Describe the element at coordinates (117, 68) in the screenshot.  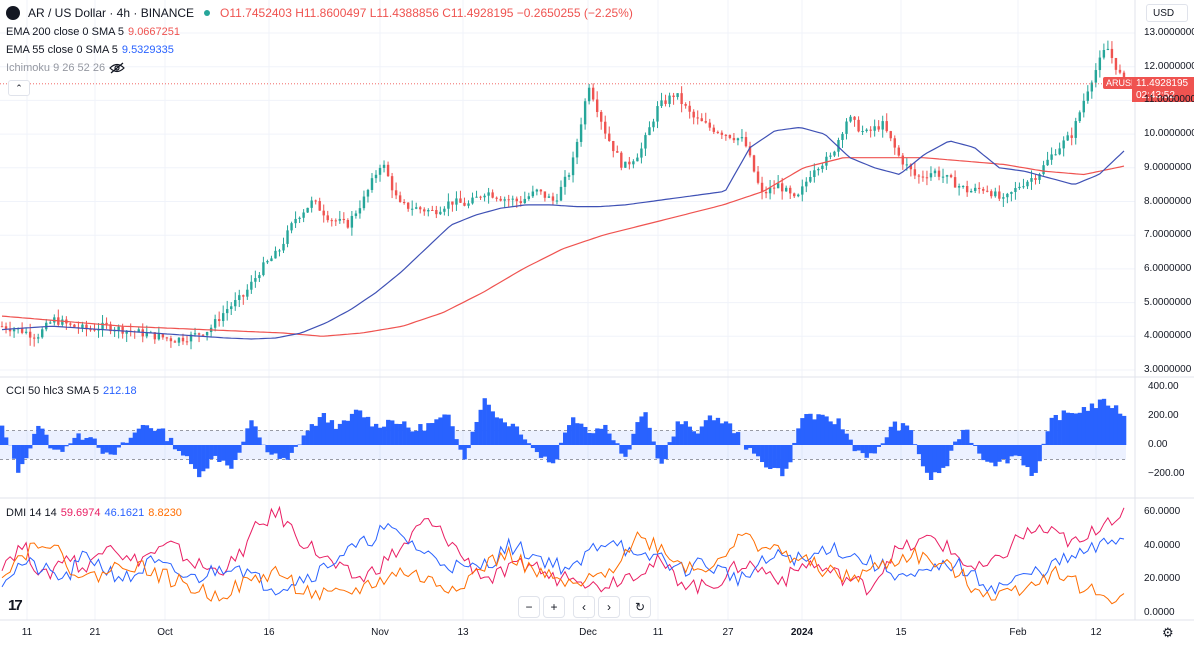
I see `hidden-eye-icon` at that location.